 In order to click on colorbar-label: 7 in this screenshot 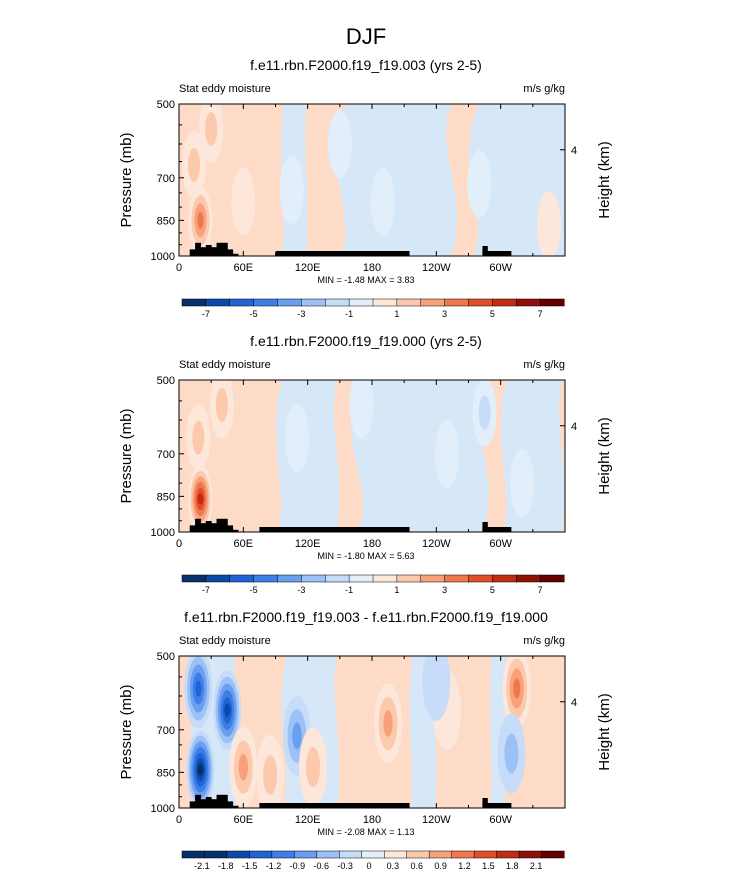, I will do `click(540, 590)`.